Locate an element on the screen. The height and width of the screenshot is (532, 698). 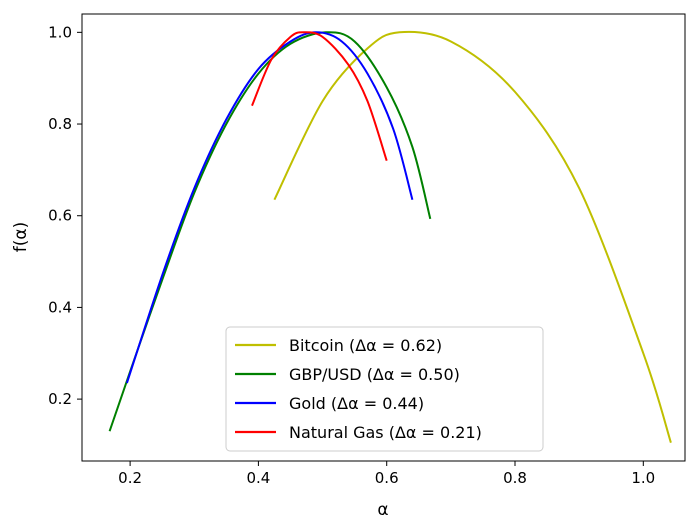
legend-label: GBP/USD (Δα = 0.50) is located at coordinates (374, 374).